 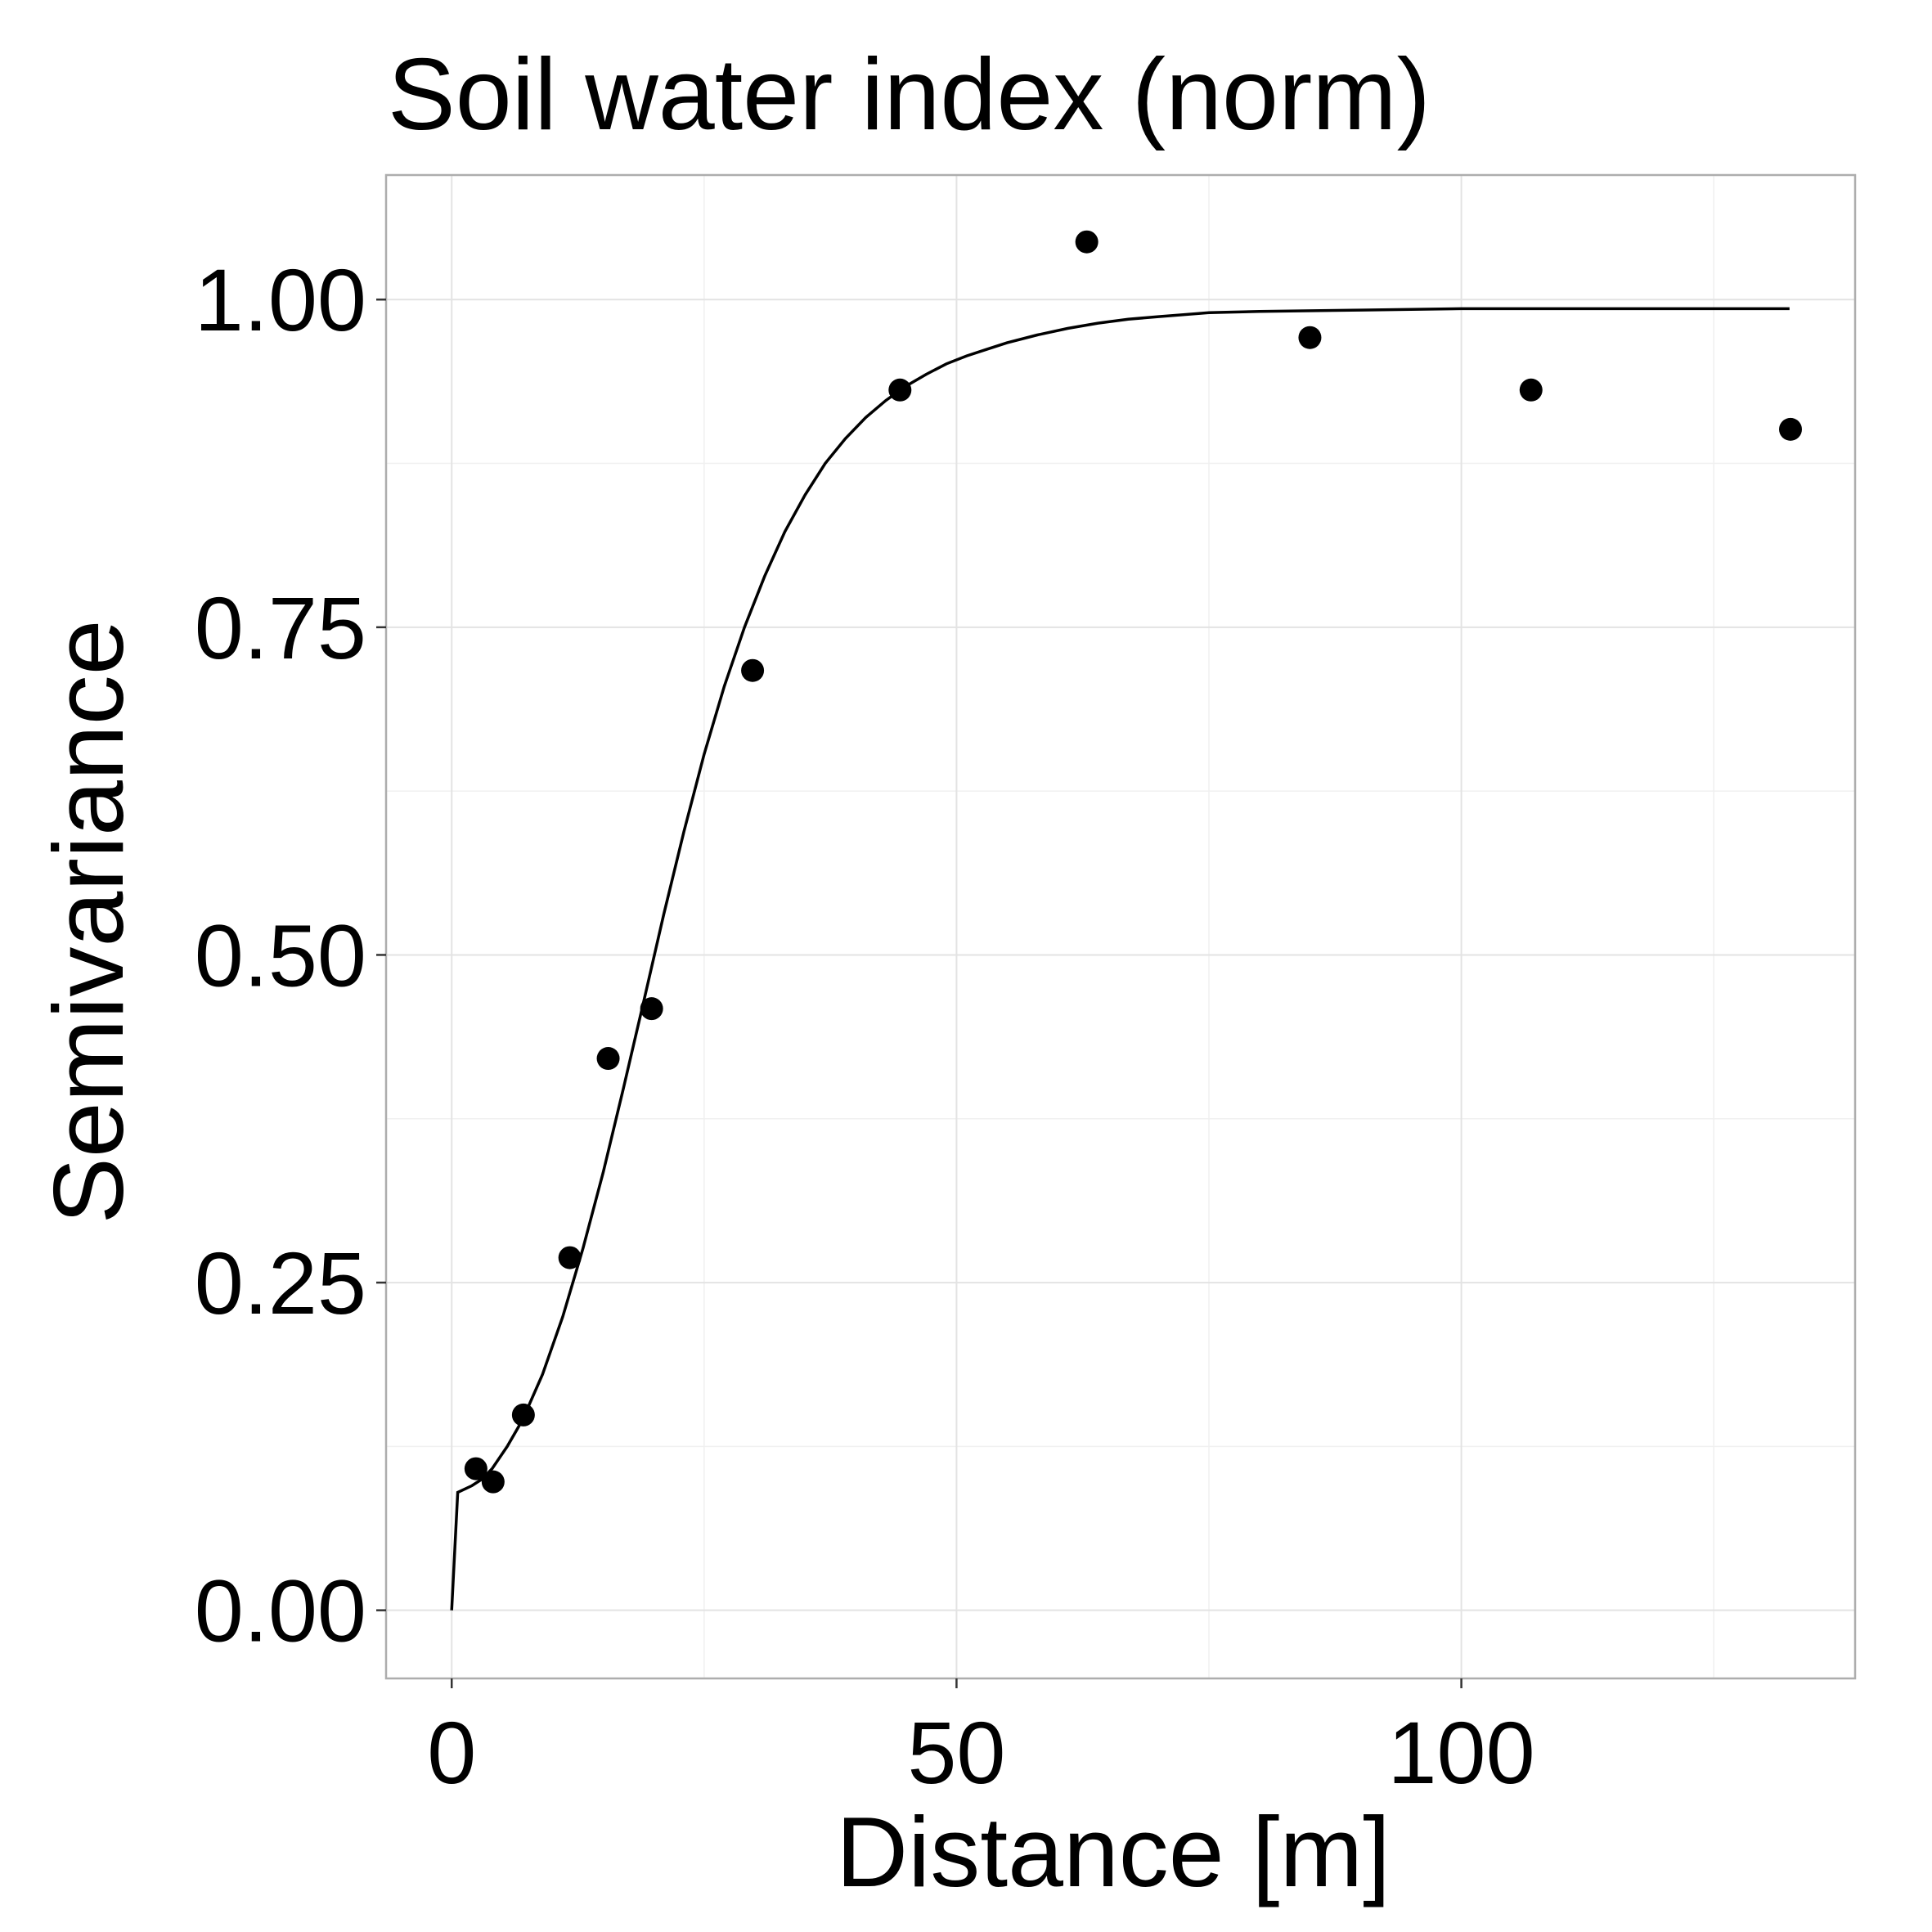 What do you see at coordinates (910, 95) in the screenshot?
I see `chart-title: Soil water index (norm)` at bounding box center [910, 95].